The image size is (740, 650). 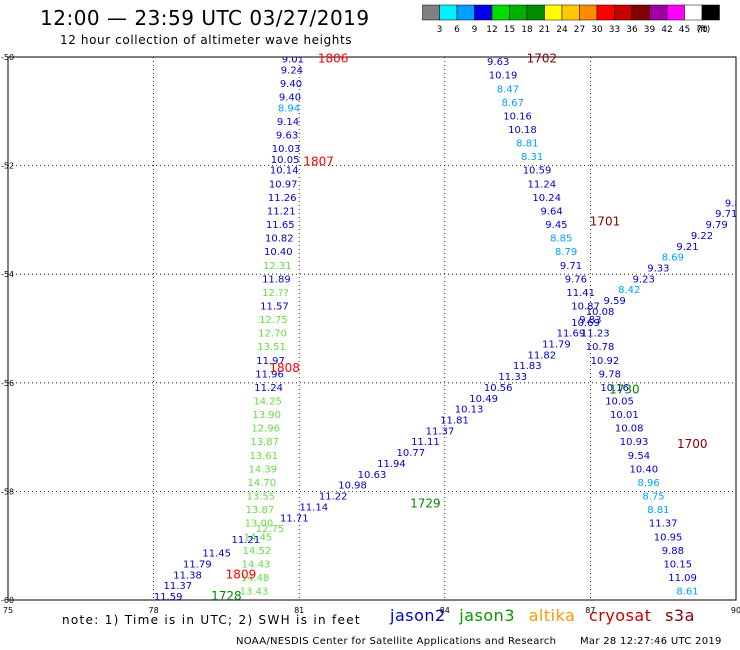 What do you see at coordinates (253, 605) in the screenshot?
I see `wave-height-point: 13.08` at bounding box center [253, 605].